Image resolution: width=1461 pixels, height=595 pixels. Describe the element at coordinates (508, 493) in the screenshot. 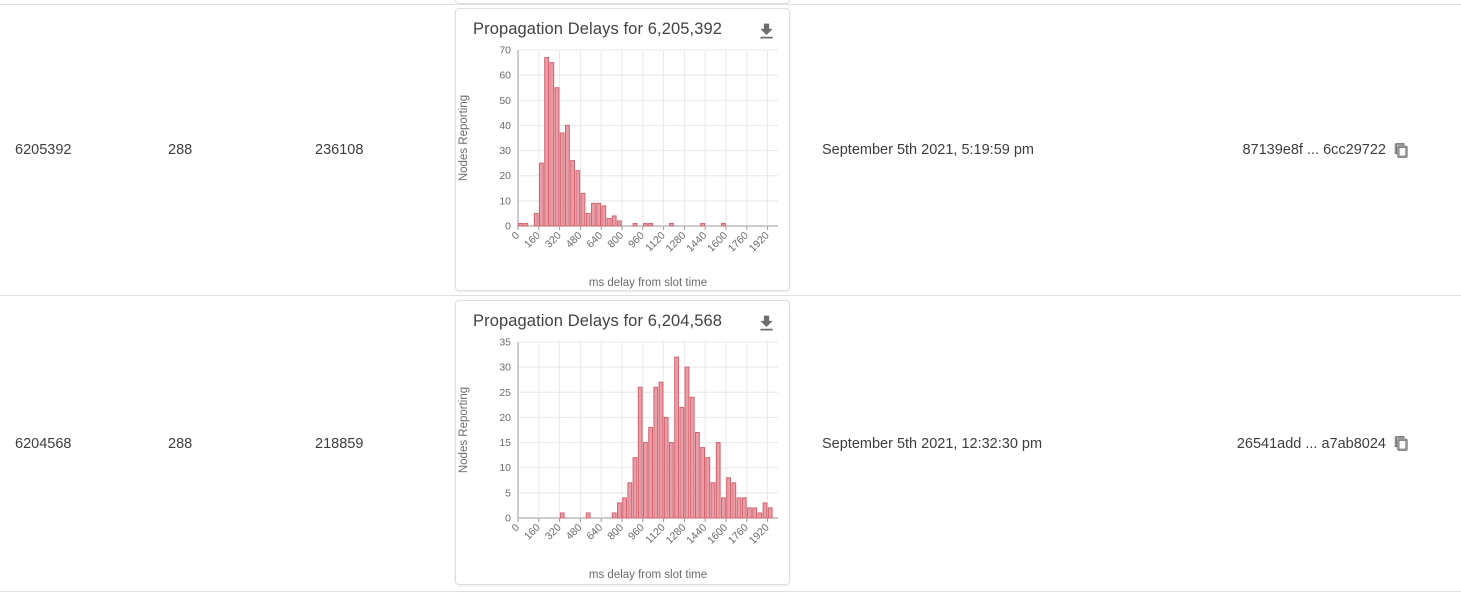

I see `svg-text: 5` at that location.